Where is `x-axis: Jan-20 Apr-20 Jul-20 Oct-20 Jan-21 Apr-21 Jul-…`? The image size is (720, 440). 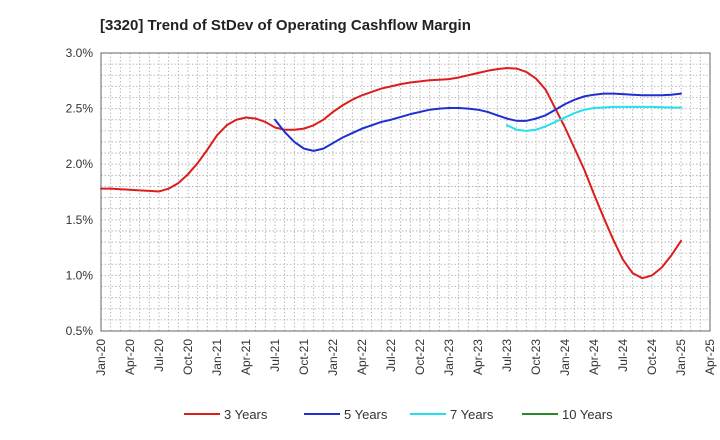 x-axis: Jan-20 Apr-20 Jul-20 Oct-20 Jan-21 Apr-21 Jul-… is located at coordinates (405, 357).